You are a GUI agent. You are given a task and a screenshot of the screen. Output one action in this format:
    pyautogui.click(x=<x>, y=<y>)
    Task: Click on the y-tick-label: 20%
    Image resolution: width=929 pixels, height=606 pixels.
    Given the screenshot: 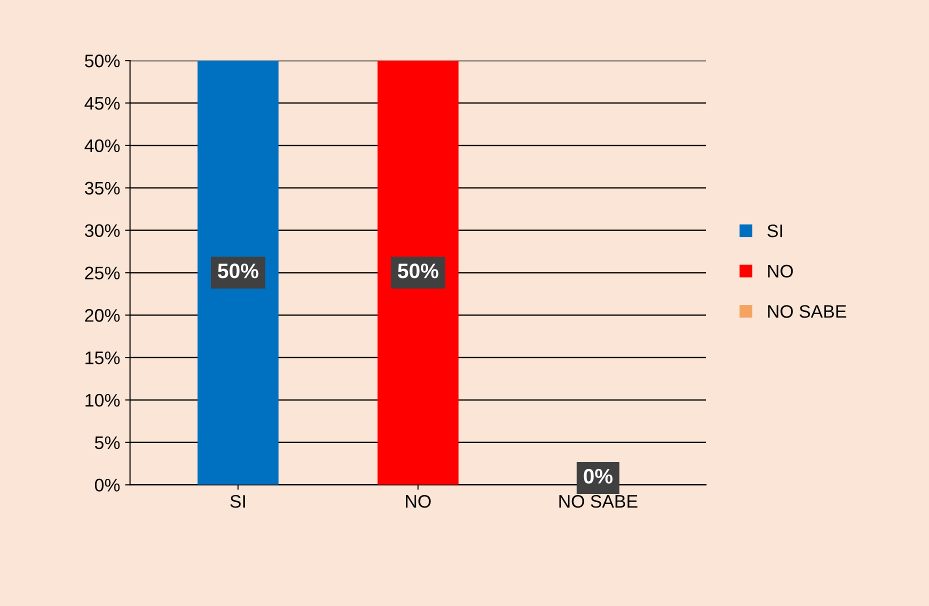 What is the action you would take?
    pyautogui.click(x=102, y=315)
    